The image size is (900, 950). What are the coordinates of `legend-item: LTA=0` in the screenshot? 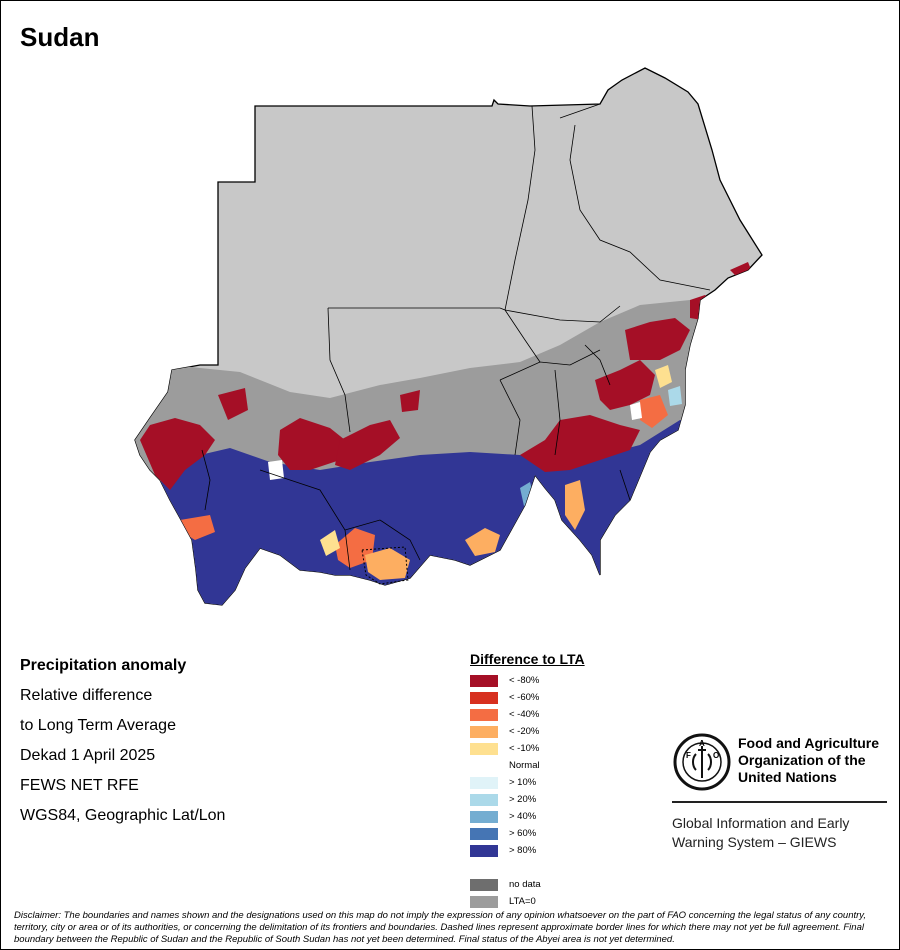 It's located at (527, 902).